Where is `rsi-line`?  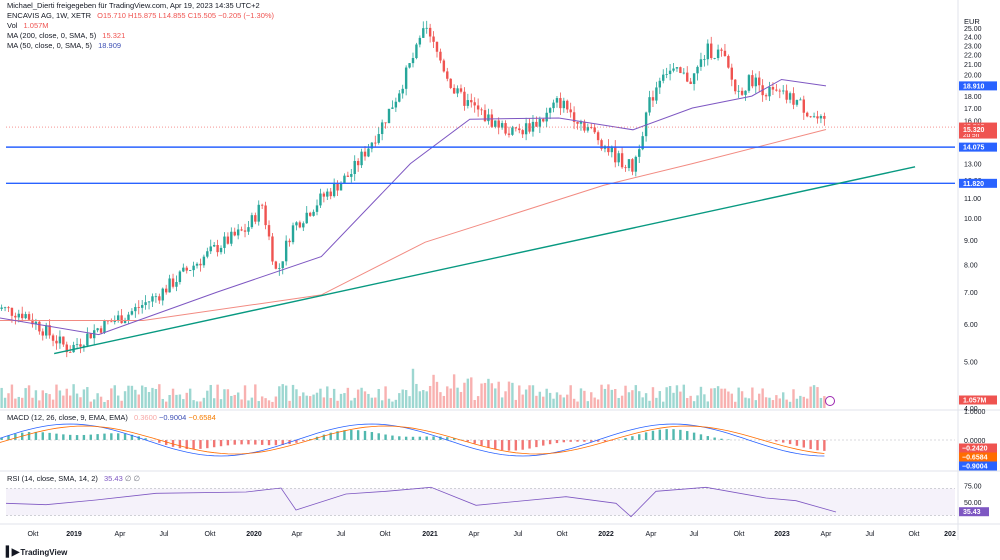 rsi-line is located at coordinates (421, 502).